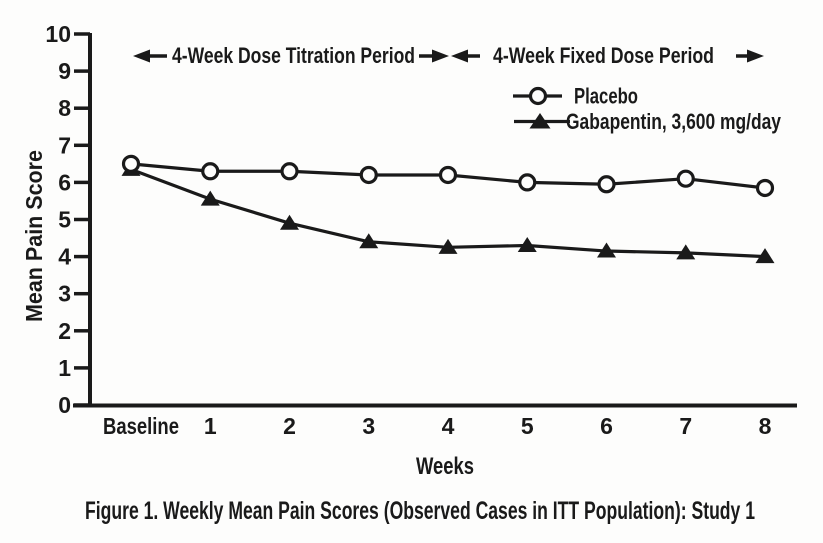 The width and height of the screenshot is (823, 543). What do you see at coordinates (527, 426) in the screenshot?
I see `x-tick-label: 5` at bounding box center [527, 426].